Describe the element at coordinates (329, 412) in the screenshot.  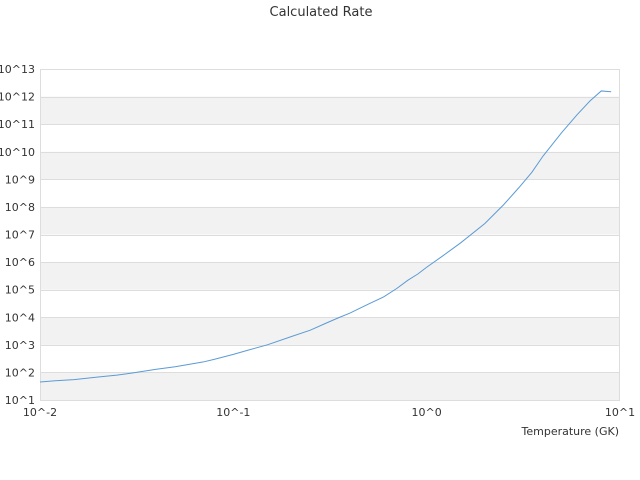
I see `x-axis-ticks: 10^-2 10^-1 10^0 10^1` at that location.